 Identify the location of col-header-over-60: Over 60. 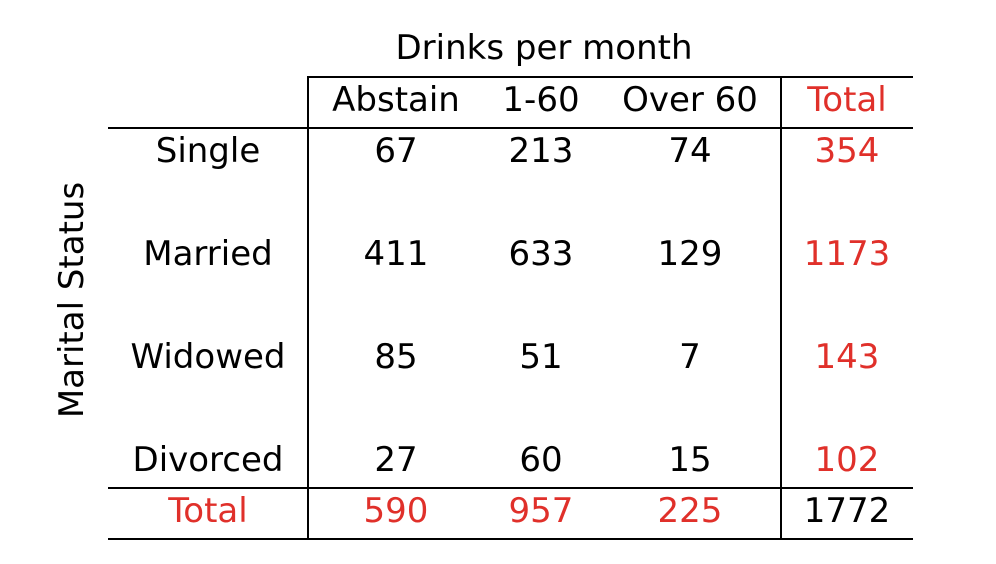
(690, 100).